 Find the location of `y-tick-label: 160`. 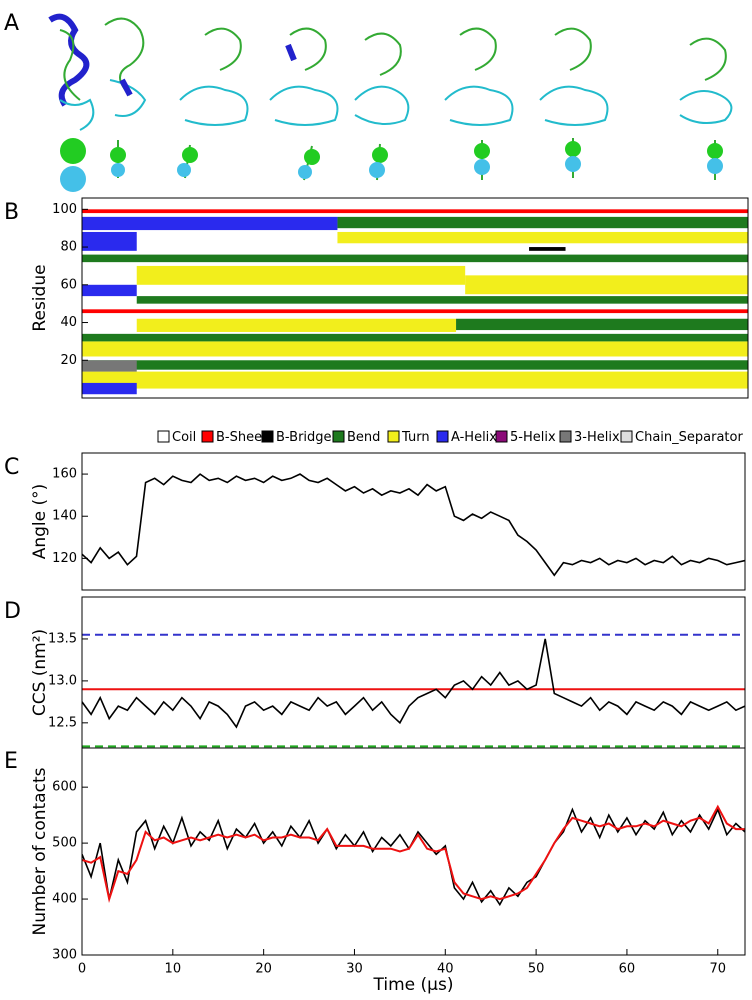

y-tick-label: 160 is located at coordinates (64, 474).